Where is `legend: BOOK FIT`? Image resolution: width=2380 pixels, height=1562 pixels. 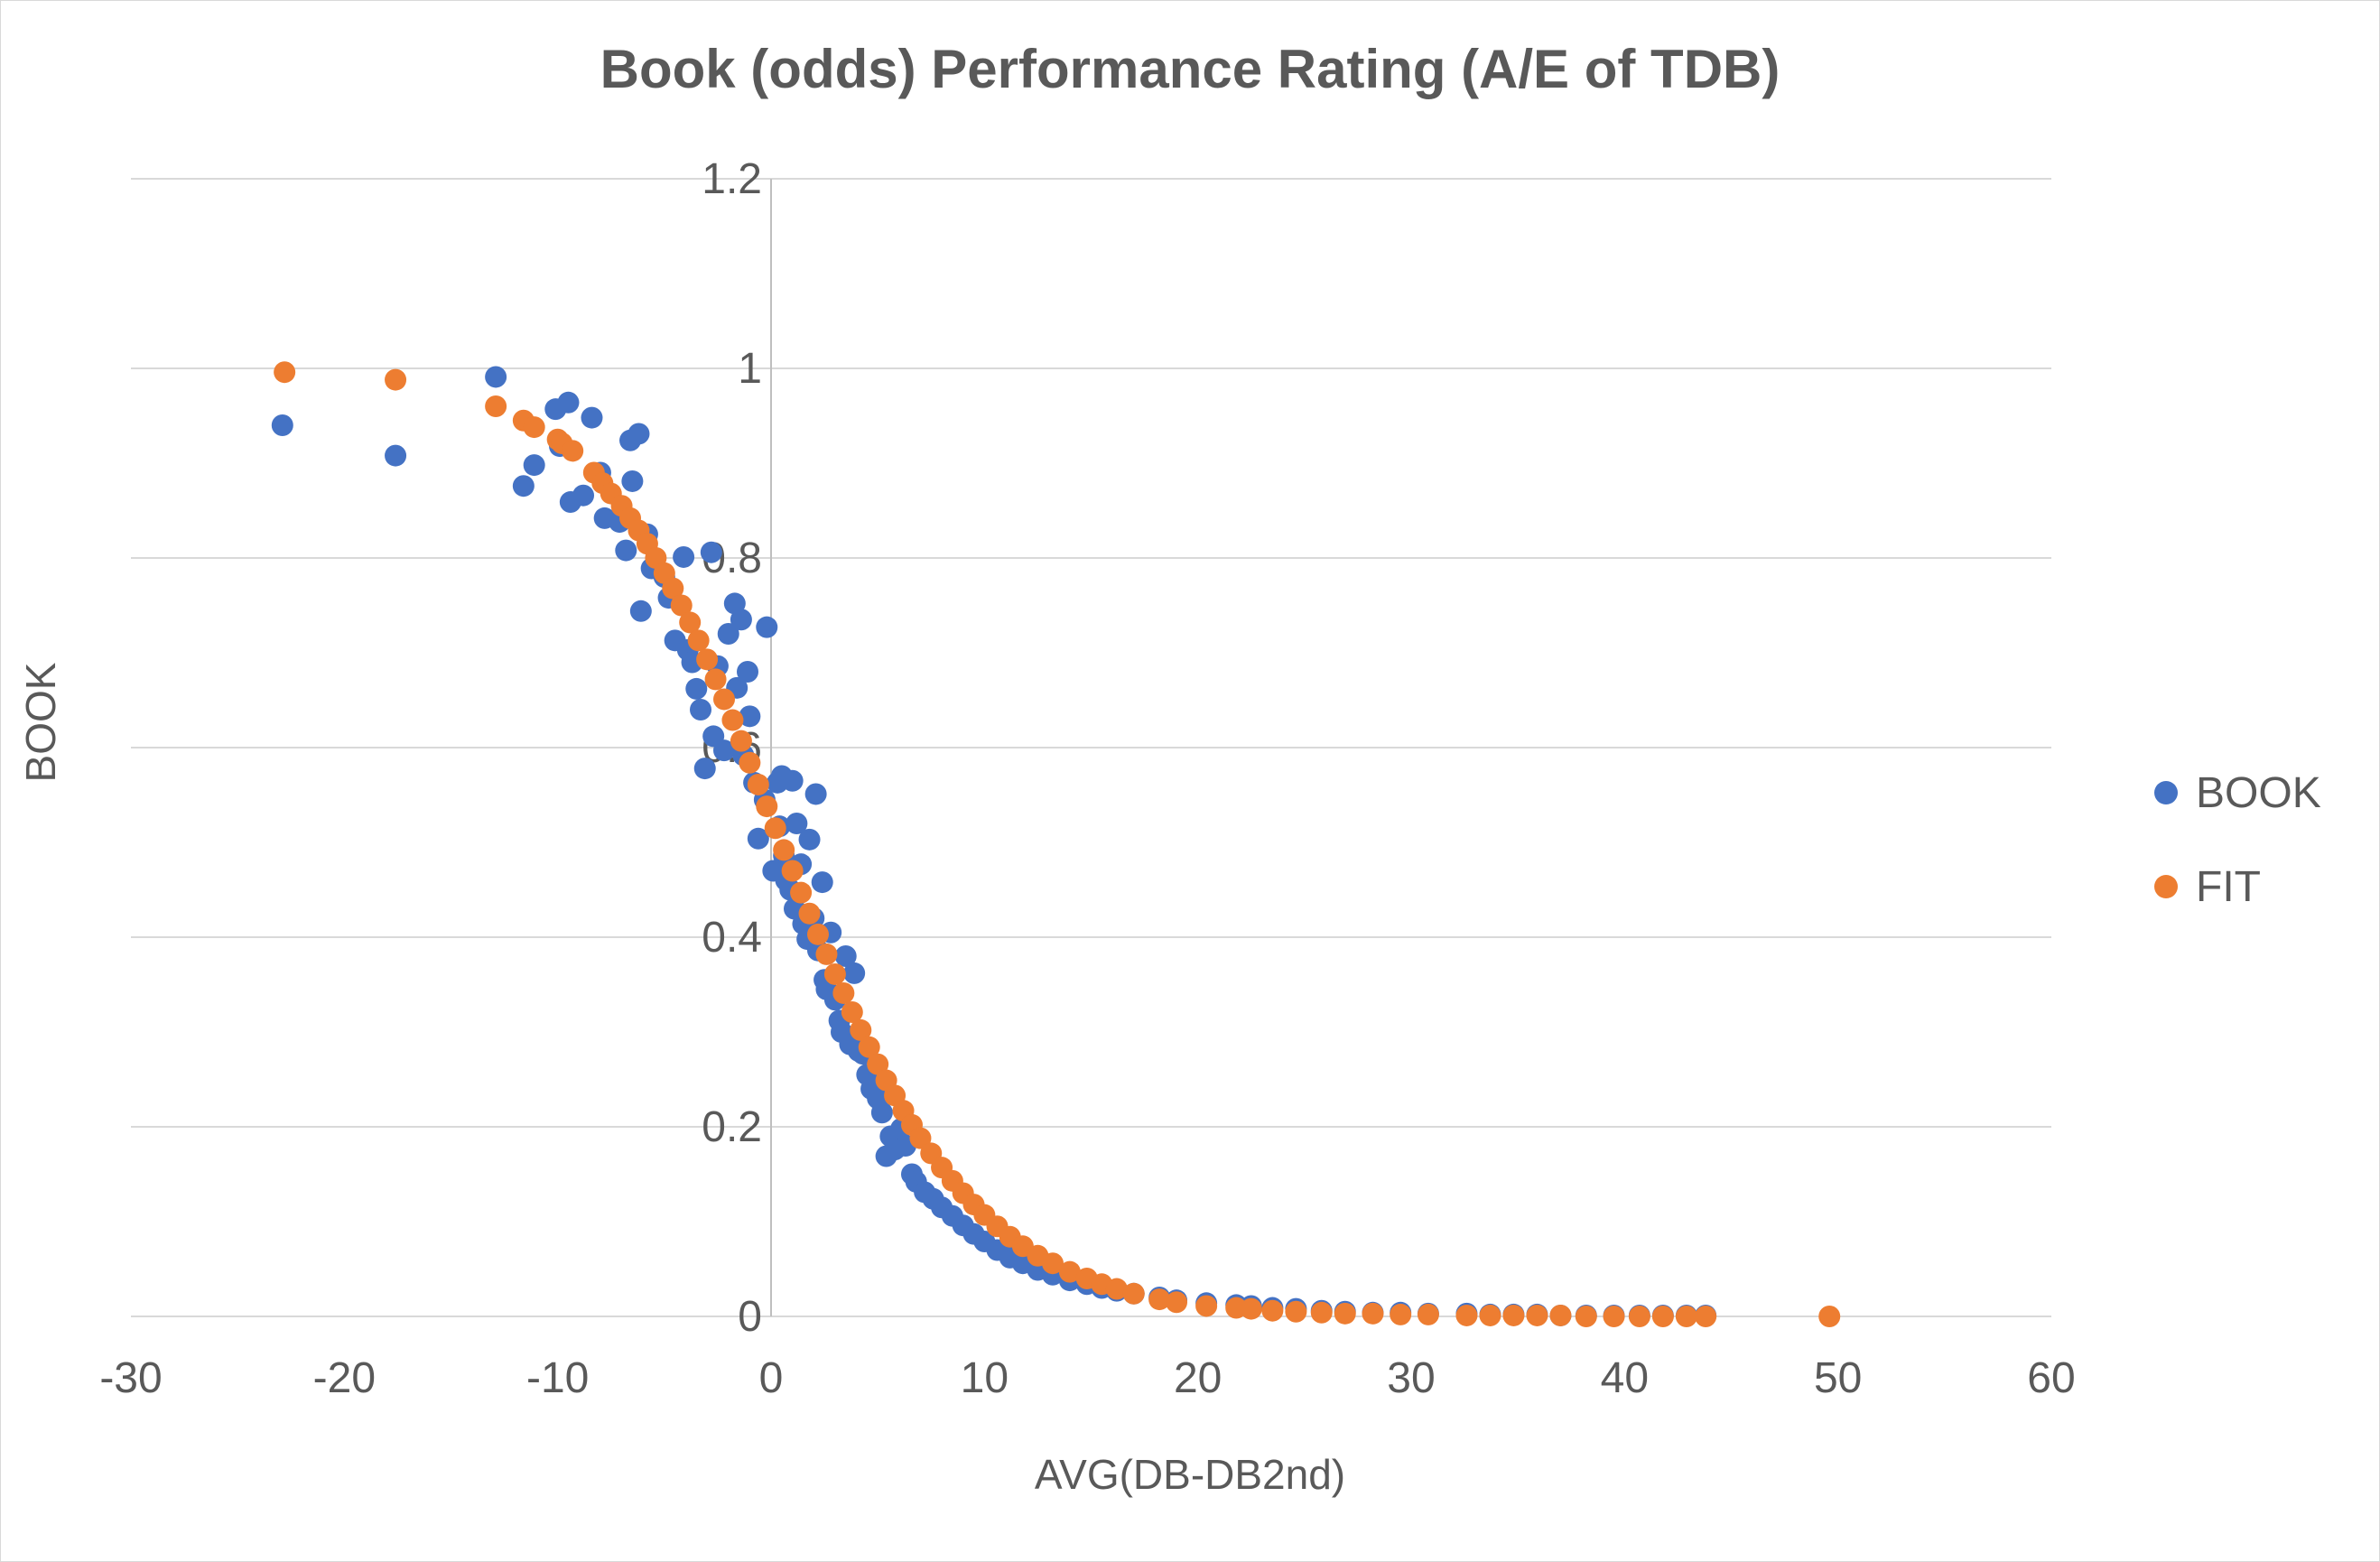
legend: BOOK FIT is located at coordinates (2237, 861).